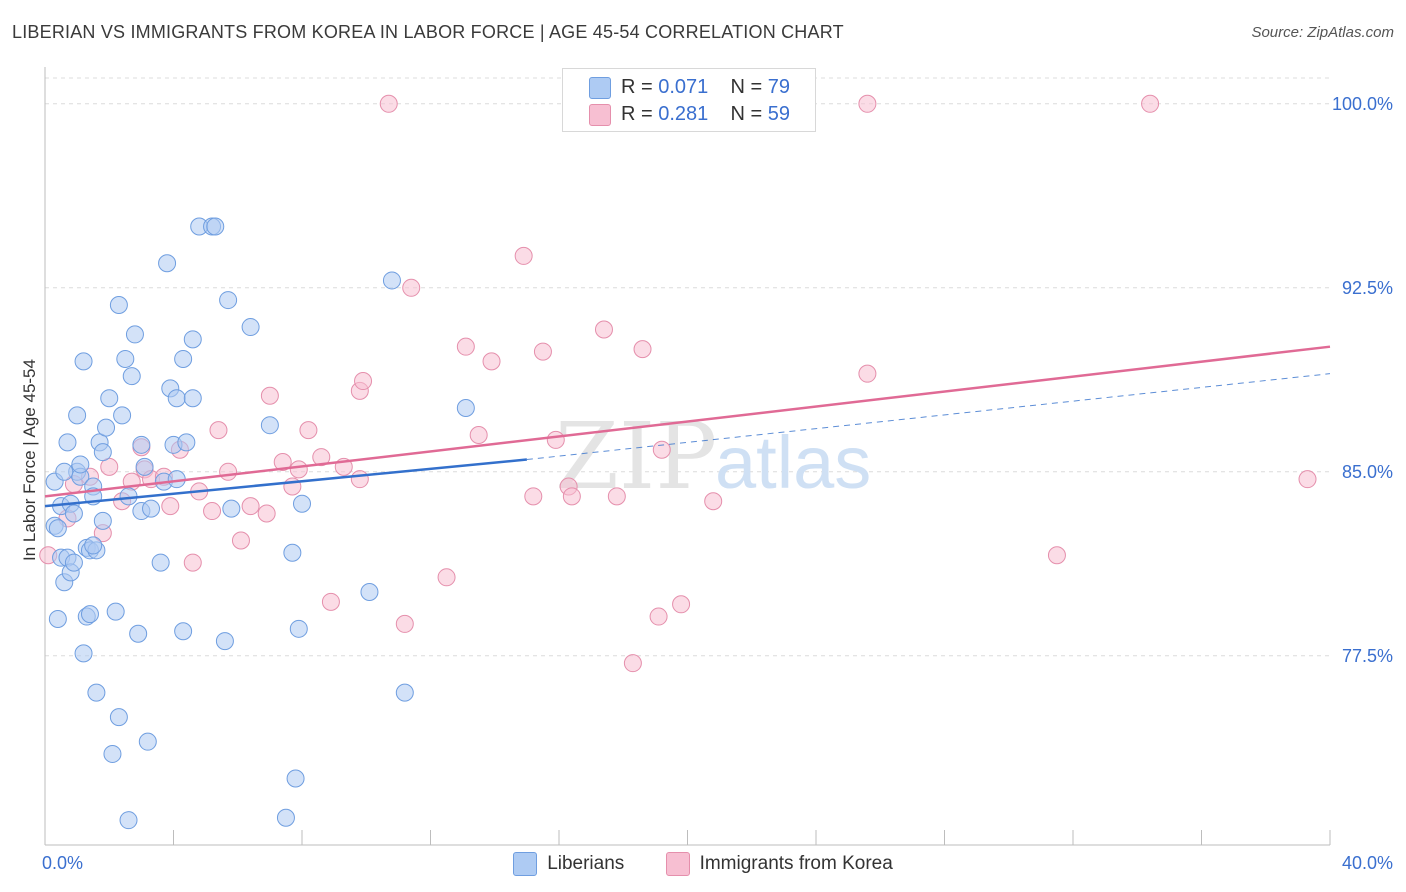  What do you see at coordinates (1322, 32) in the screenshot?
I see `source-label: Source: ZipAtlas.com` at bounding box center [1322, 32].